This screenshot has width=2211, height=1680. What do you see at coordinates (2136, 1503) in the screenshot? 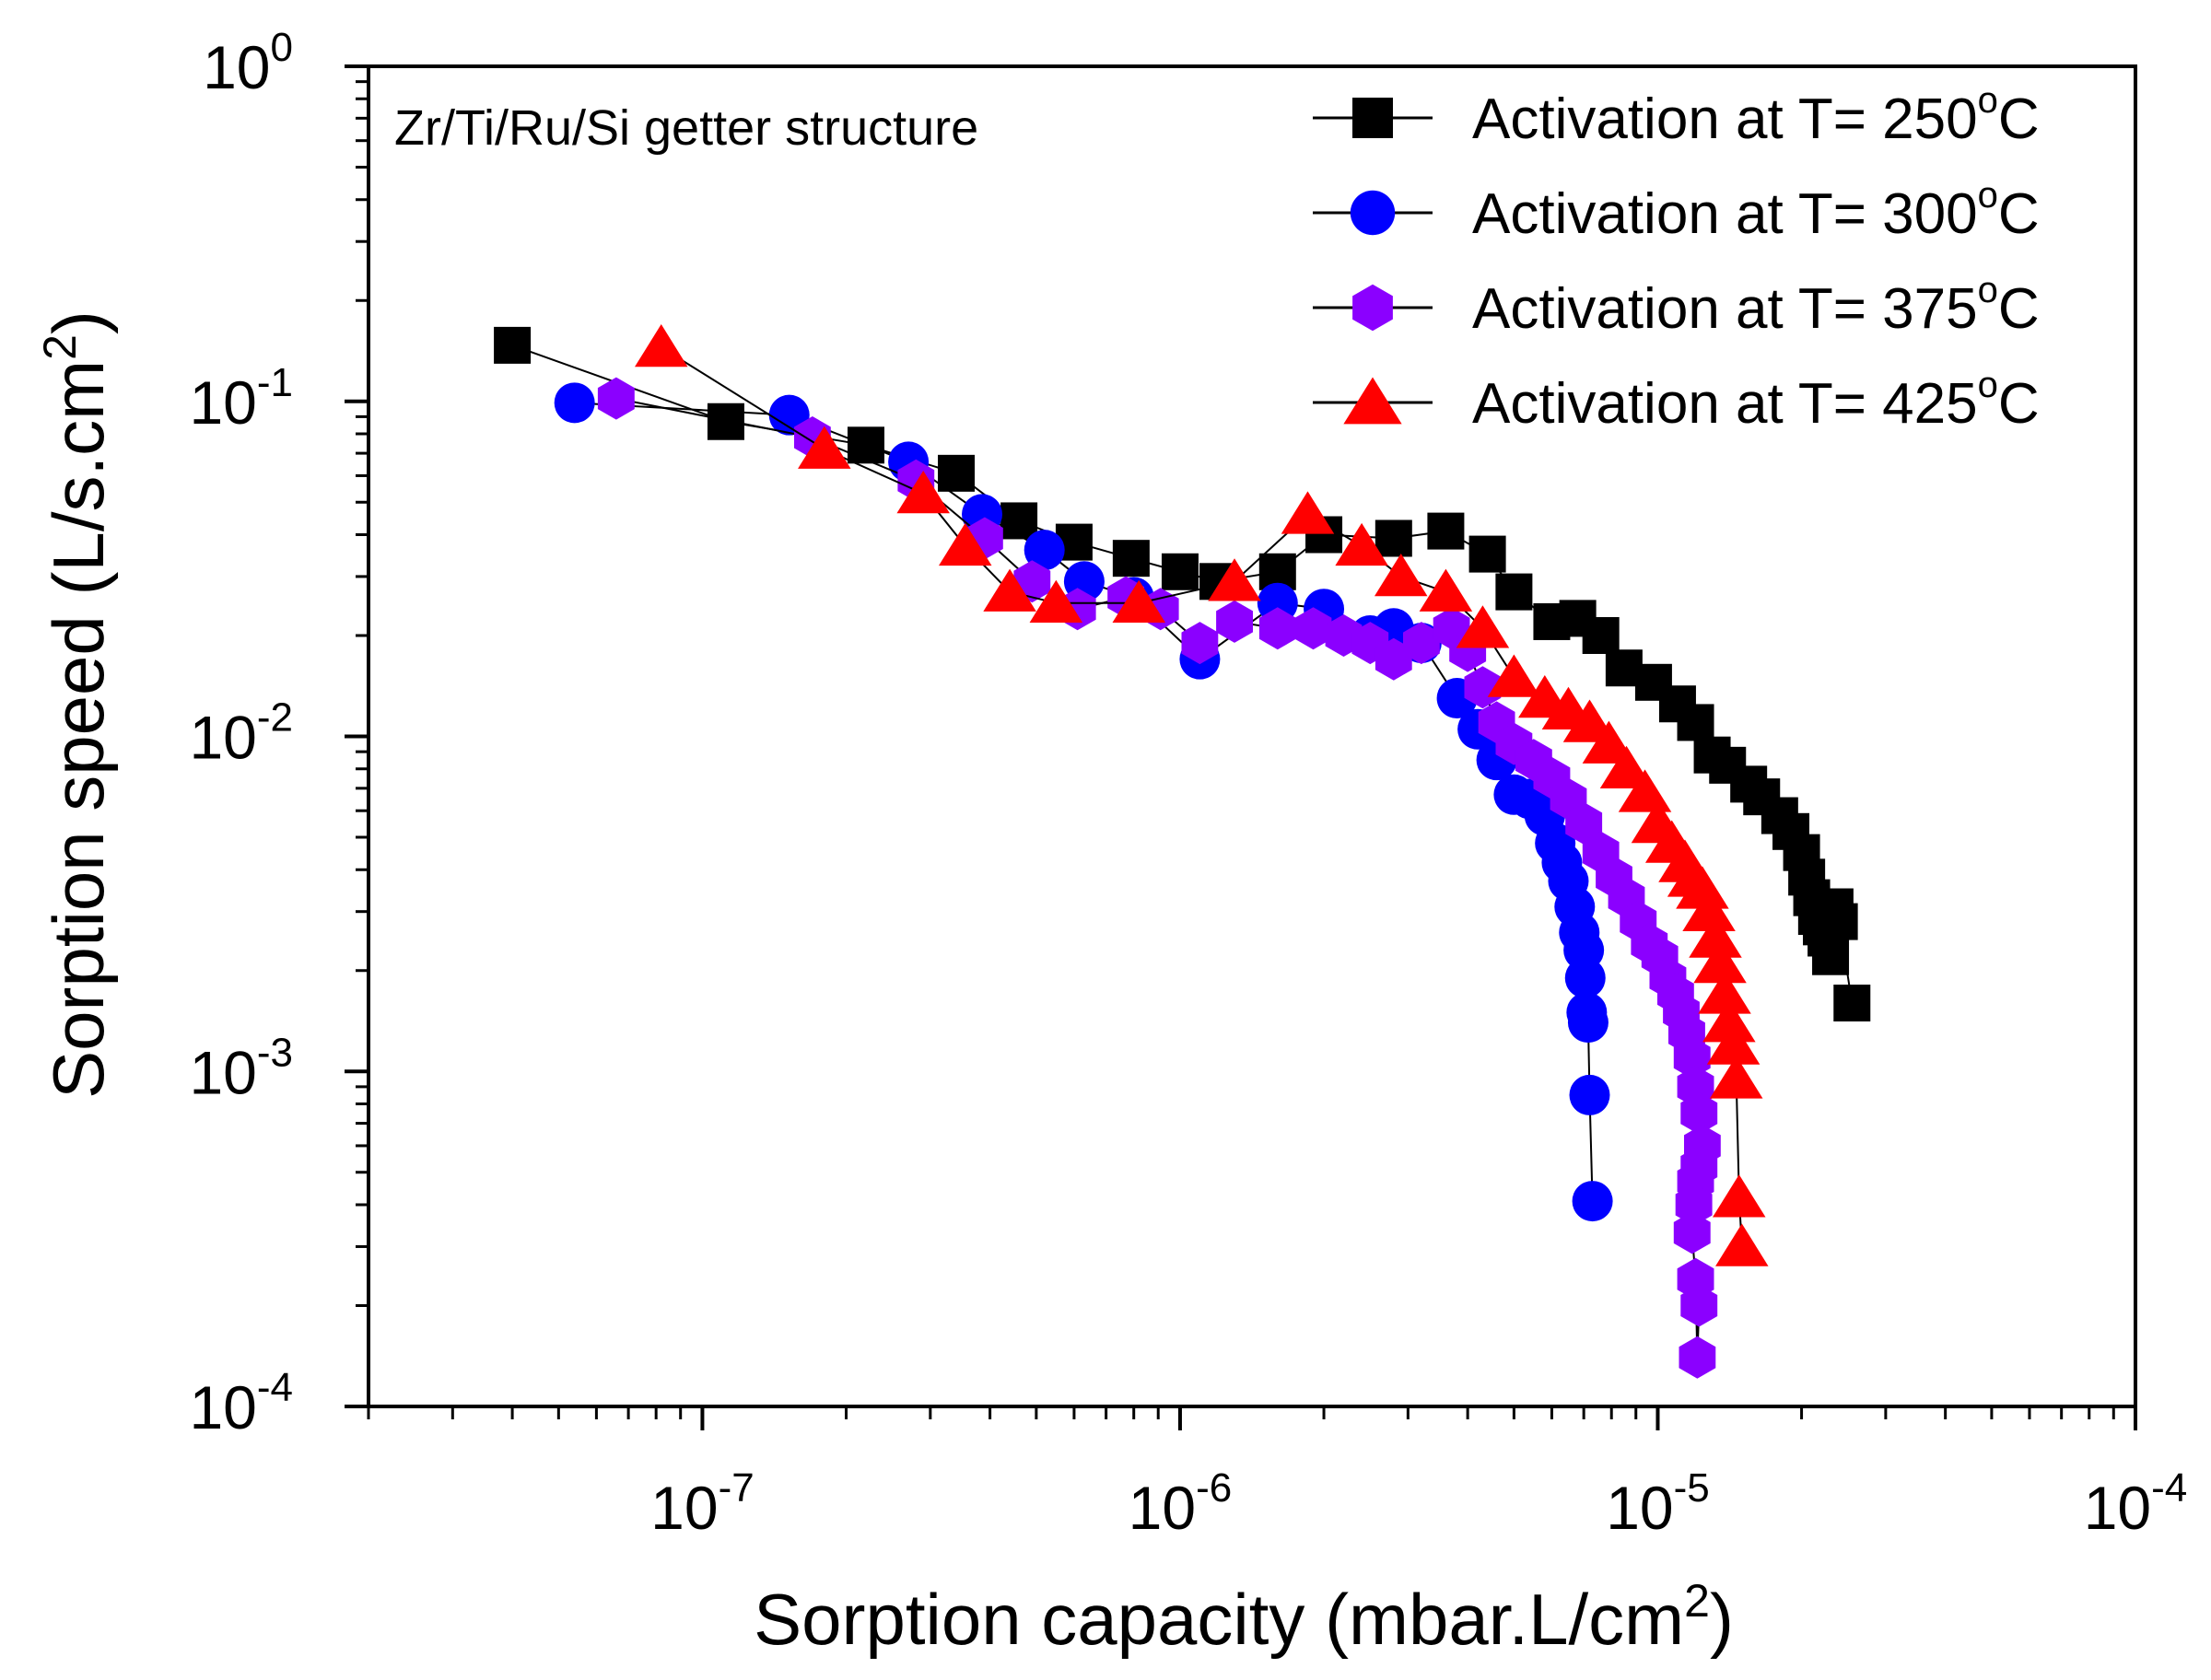
I see `x-tick-label: 10⁻⁴` at bounding box center [2136, 1503].